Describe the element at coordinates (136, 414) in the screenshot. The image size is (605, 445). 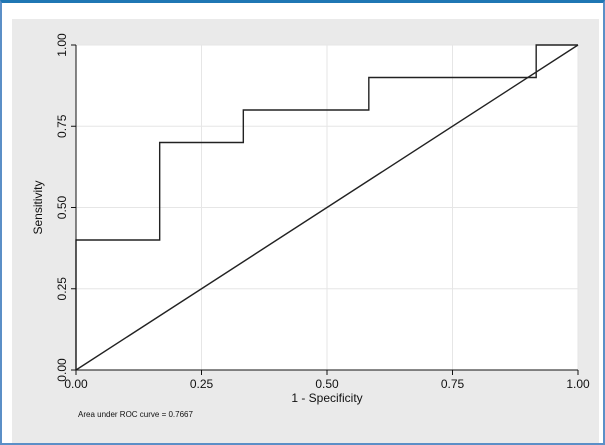
I see `auc-annotation: Area under ROC curve = 0.7667` at that location.